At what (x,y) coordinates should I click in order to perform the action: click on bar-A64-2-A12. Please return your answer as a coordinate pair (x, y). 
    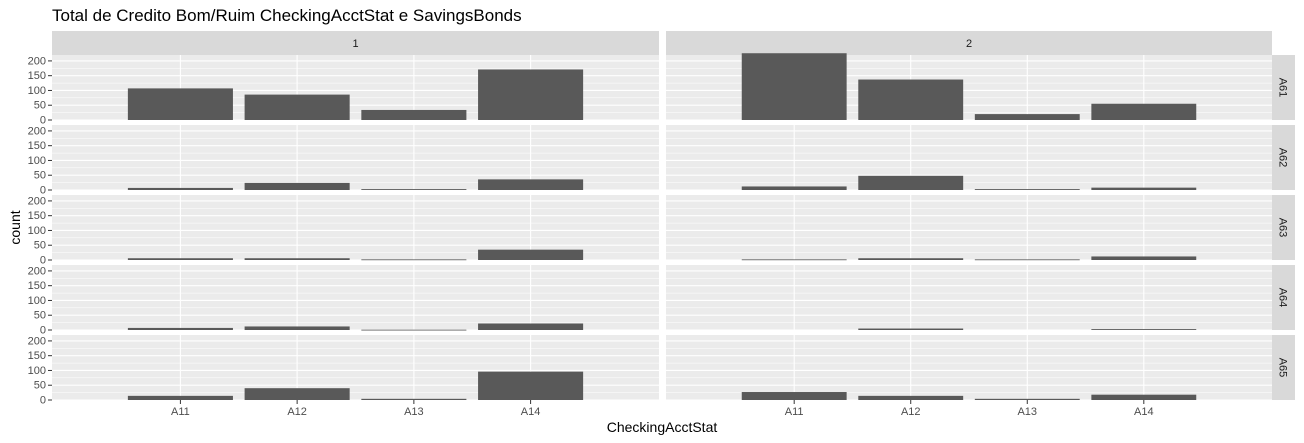
    Looking at the image, I should click on (911, 329).